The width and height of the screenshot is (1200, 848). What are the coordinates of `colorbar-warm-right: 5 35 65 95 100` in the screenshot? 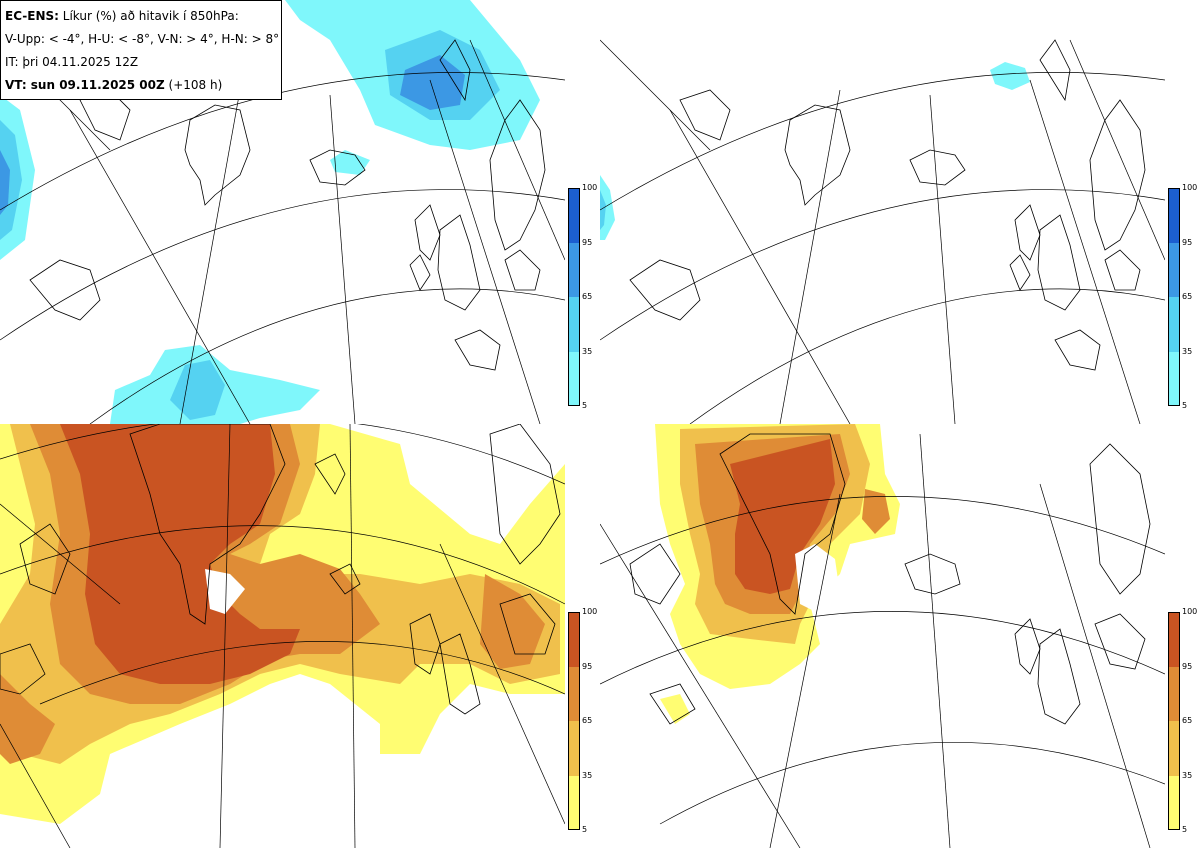 It's located at (1183, 721).